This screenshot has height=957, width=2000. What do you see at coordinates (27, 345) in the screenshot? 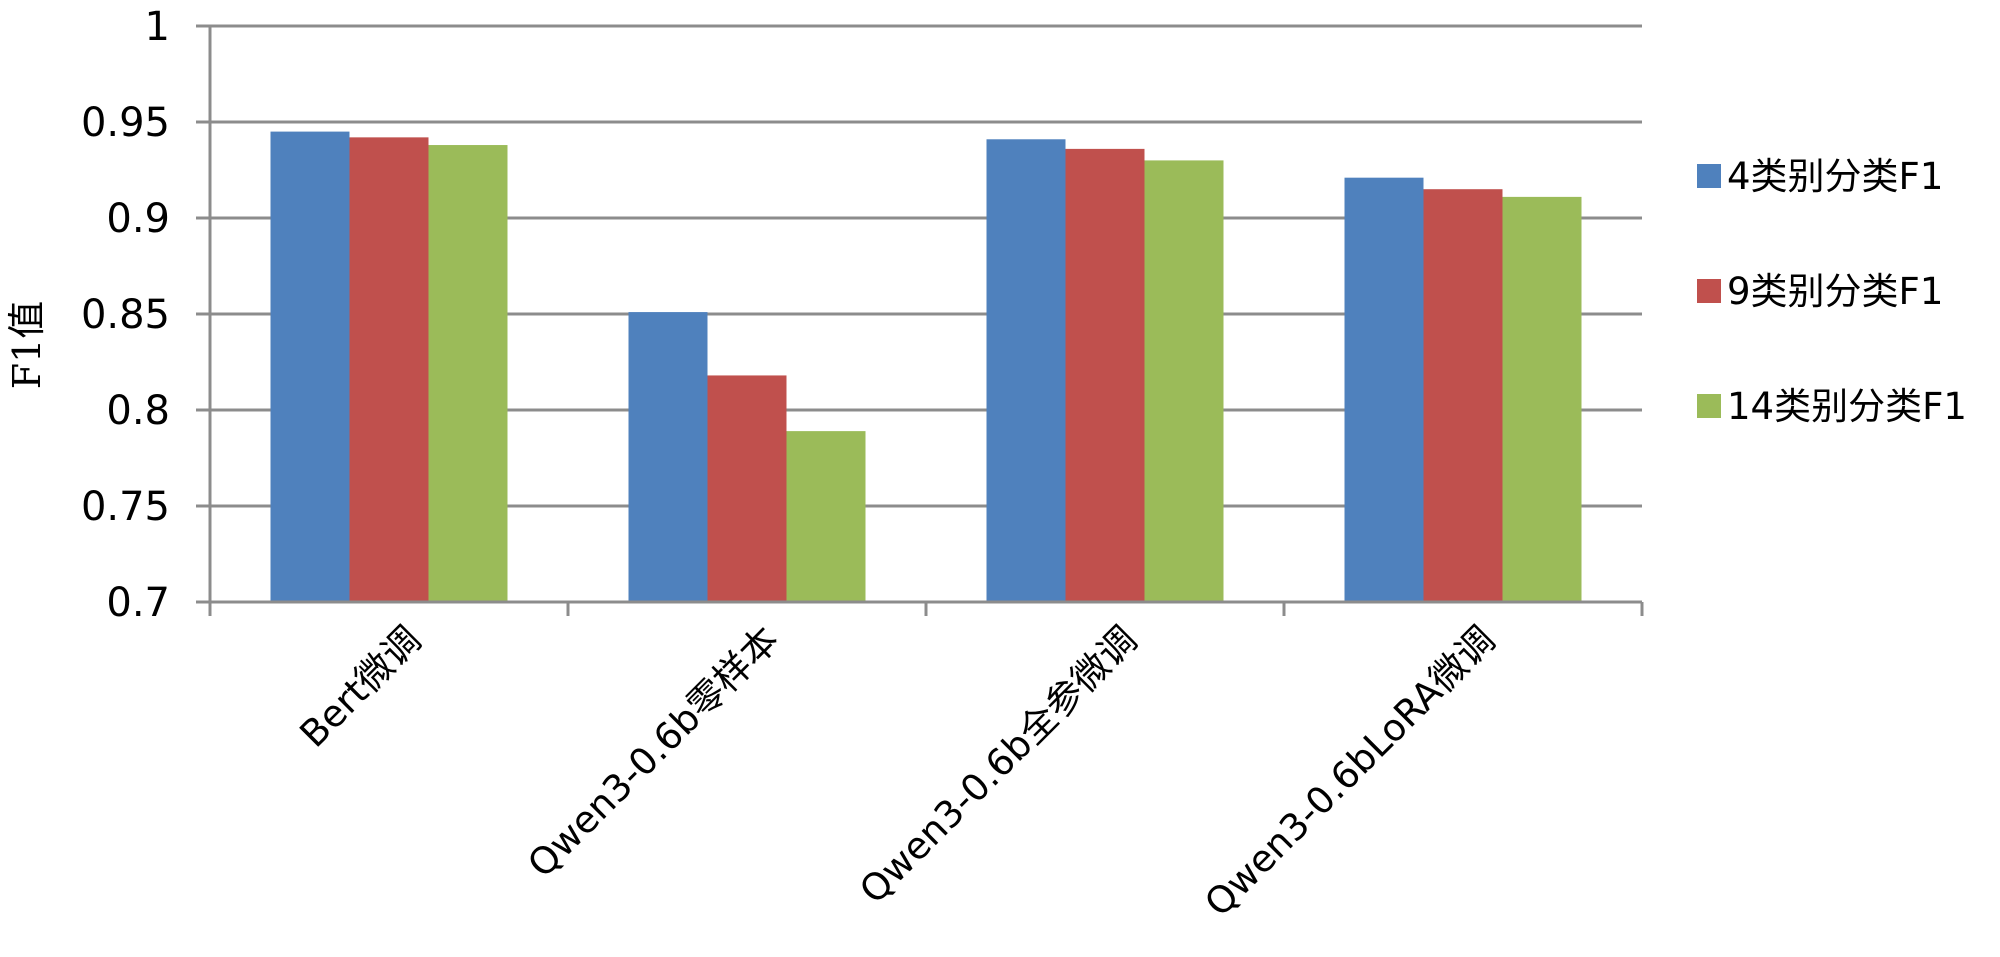
I see `y-axis-title: F1值` at bounding box center [27, 345].